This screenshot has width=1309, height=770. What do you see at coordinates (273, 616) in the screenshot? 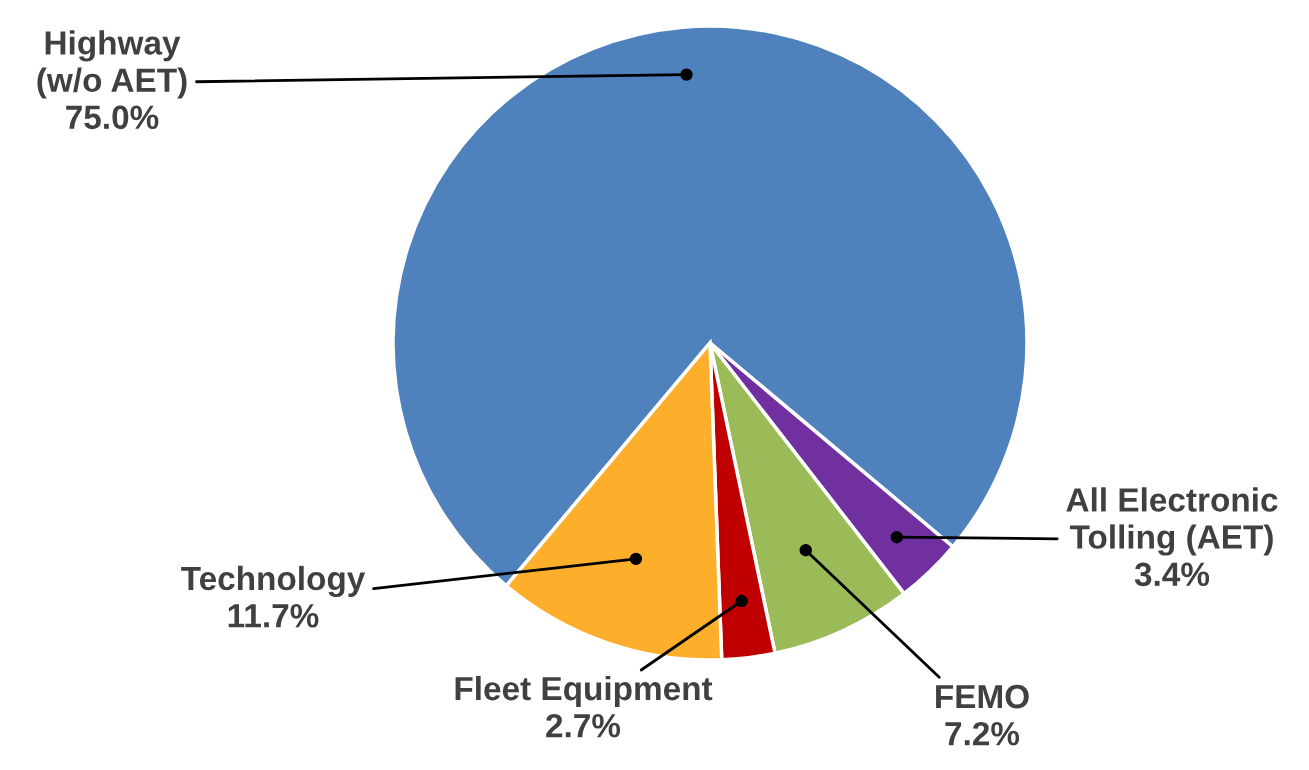
I see `data-label: 11.7%` at bounding box center [273, 616].